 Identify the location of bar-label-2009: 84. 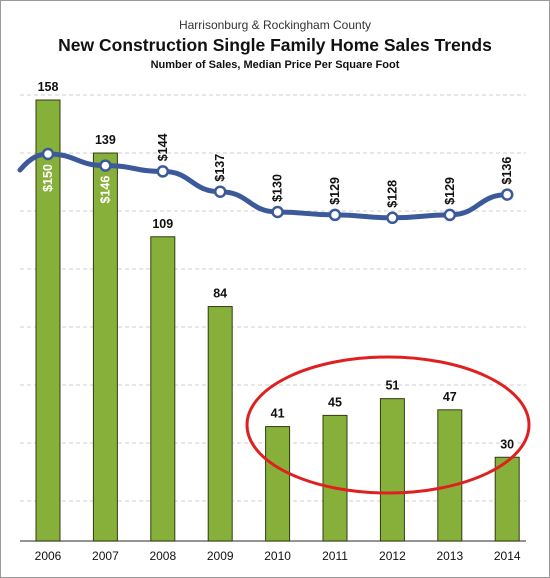
(220, 294).